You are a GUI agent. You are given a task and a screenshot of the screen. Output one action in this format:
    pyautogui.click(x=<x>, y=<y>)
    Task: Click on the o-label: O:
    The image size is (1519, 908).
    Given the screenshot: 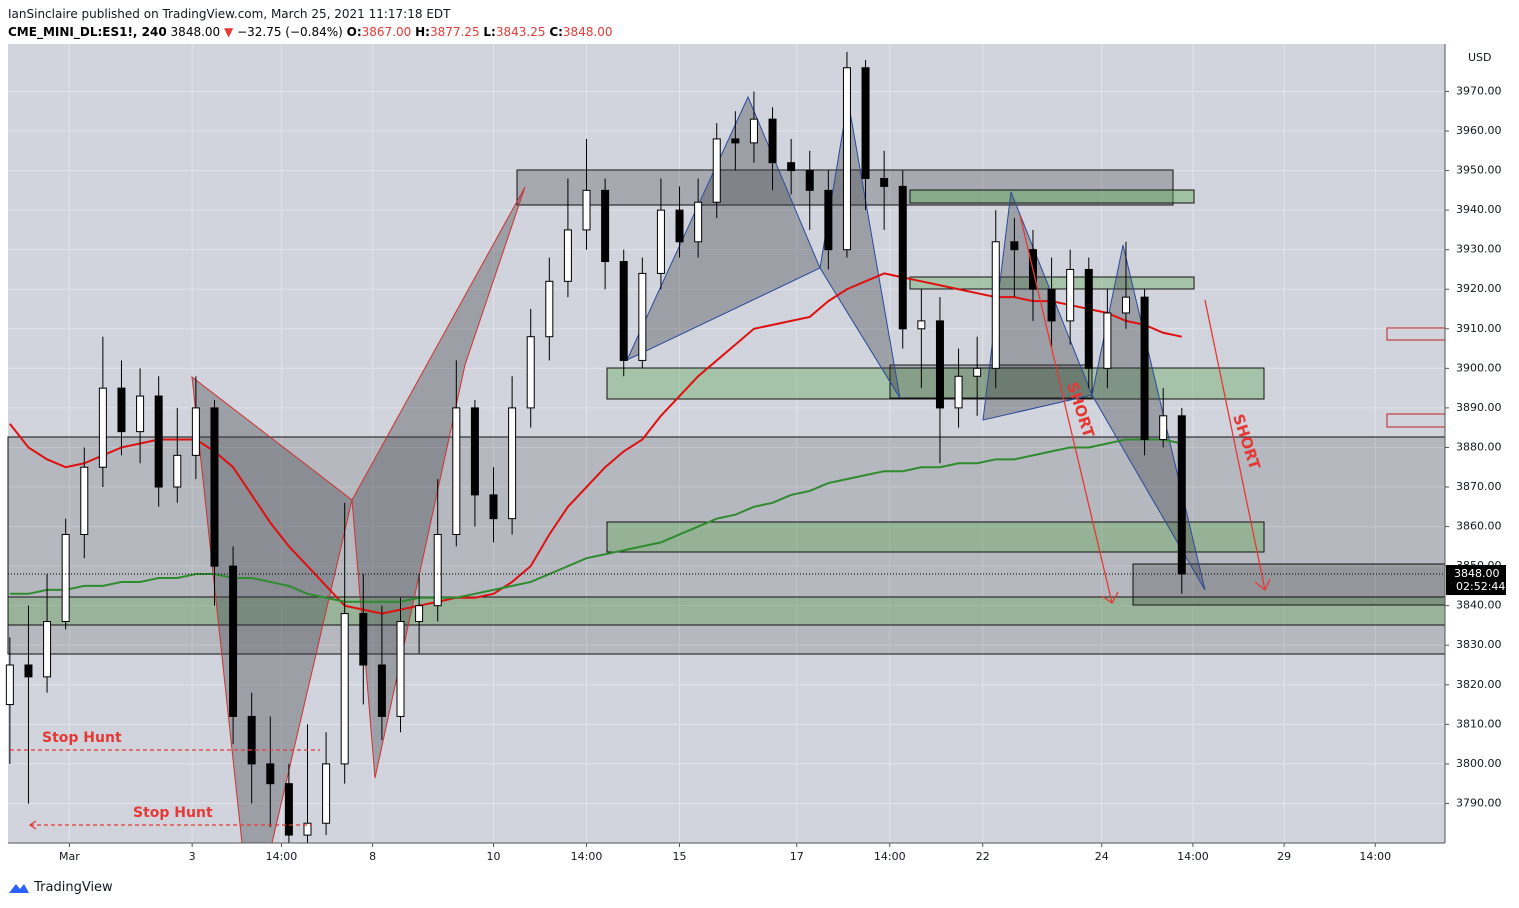 What is the action you would take?
    pyautogui.click(x=354, y=32)
    